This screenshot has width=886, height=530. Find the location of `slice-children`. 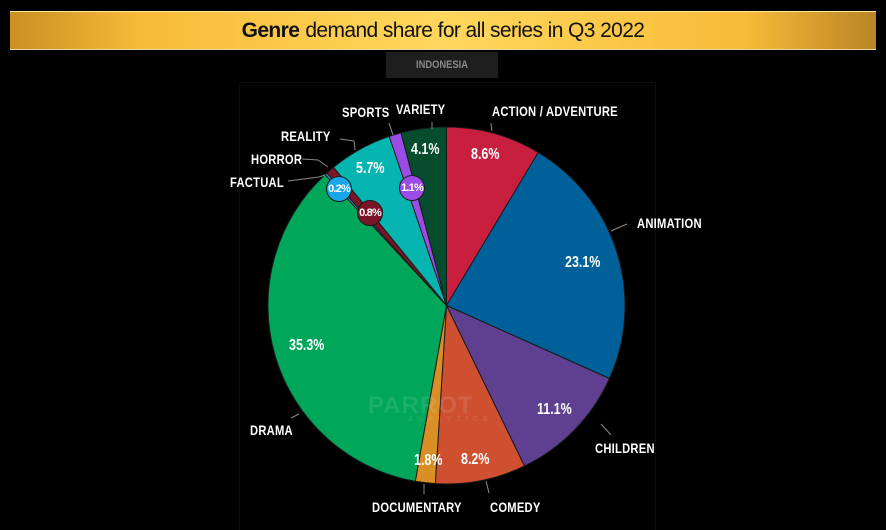

slice-children is located at coordinates (528, 386).